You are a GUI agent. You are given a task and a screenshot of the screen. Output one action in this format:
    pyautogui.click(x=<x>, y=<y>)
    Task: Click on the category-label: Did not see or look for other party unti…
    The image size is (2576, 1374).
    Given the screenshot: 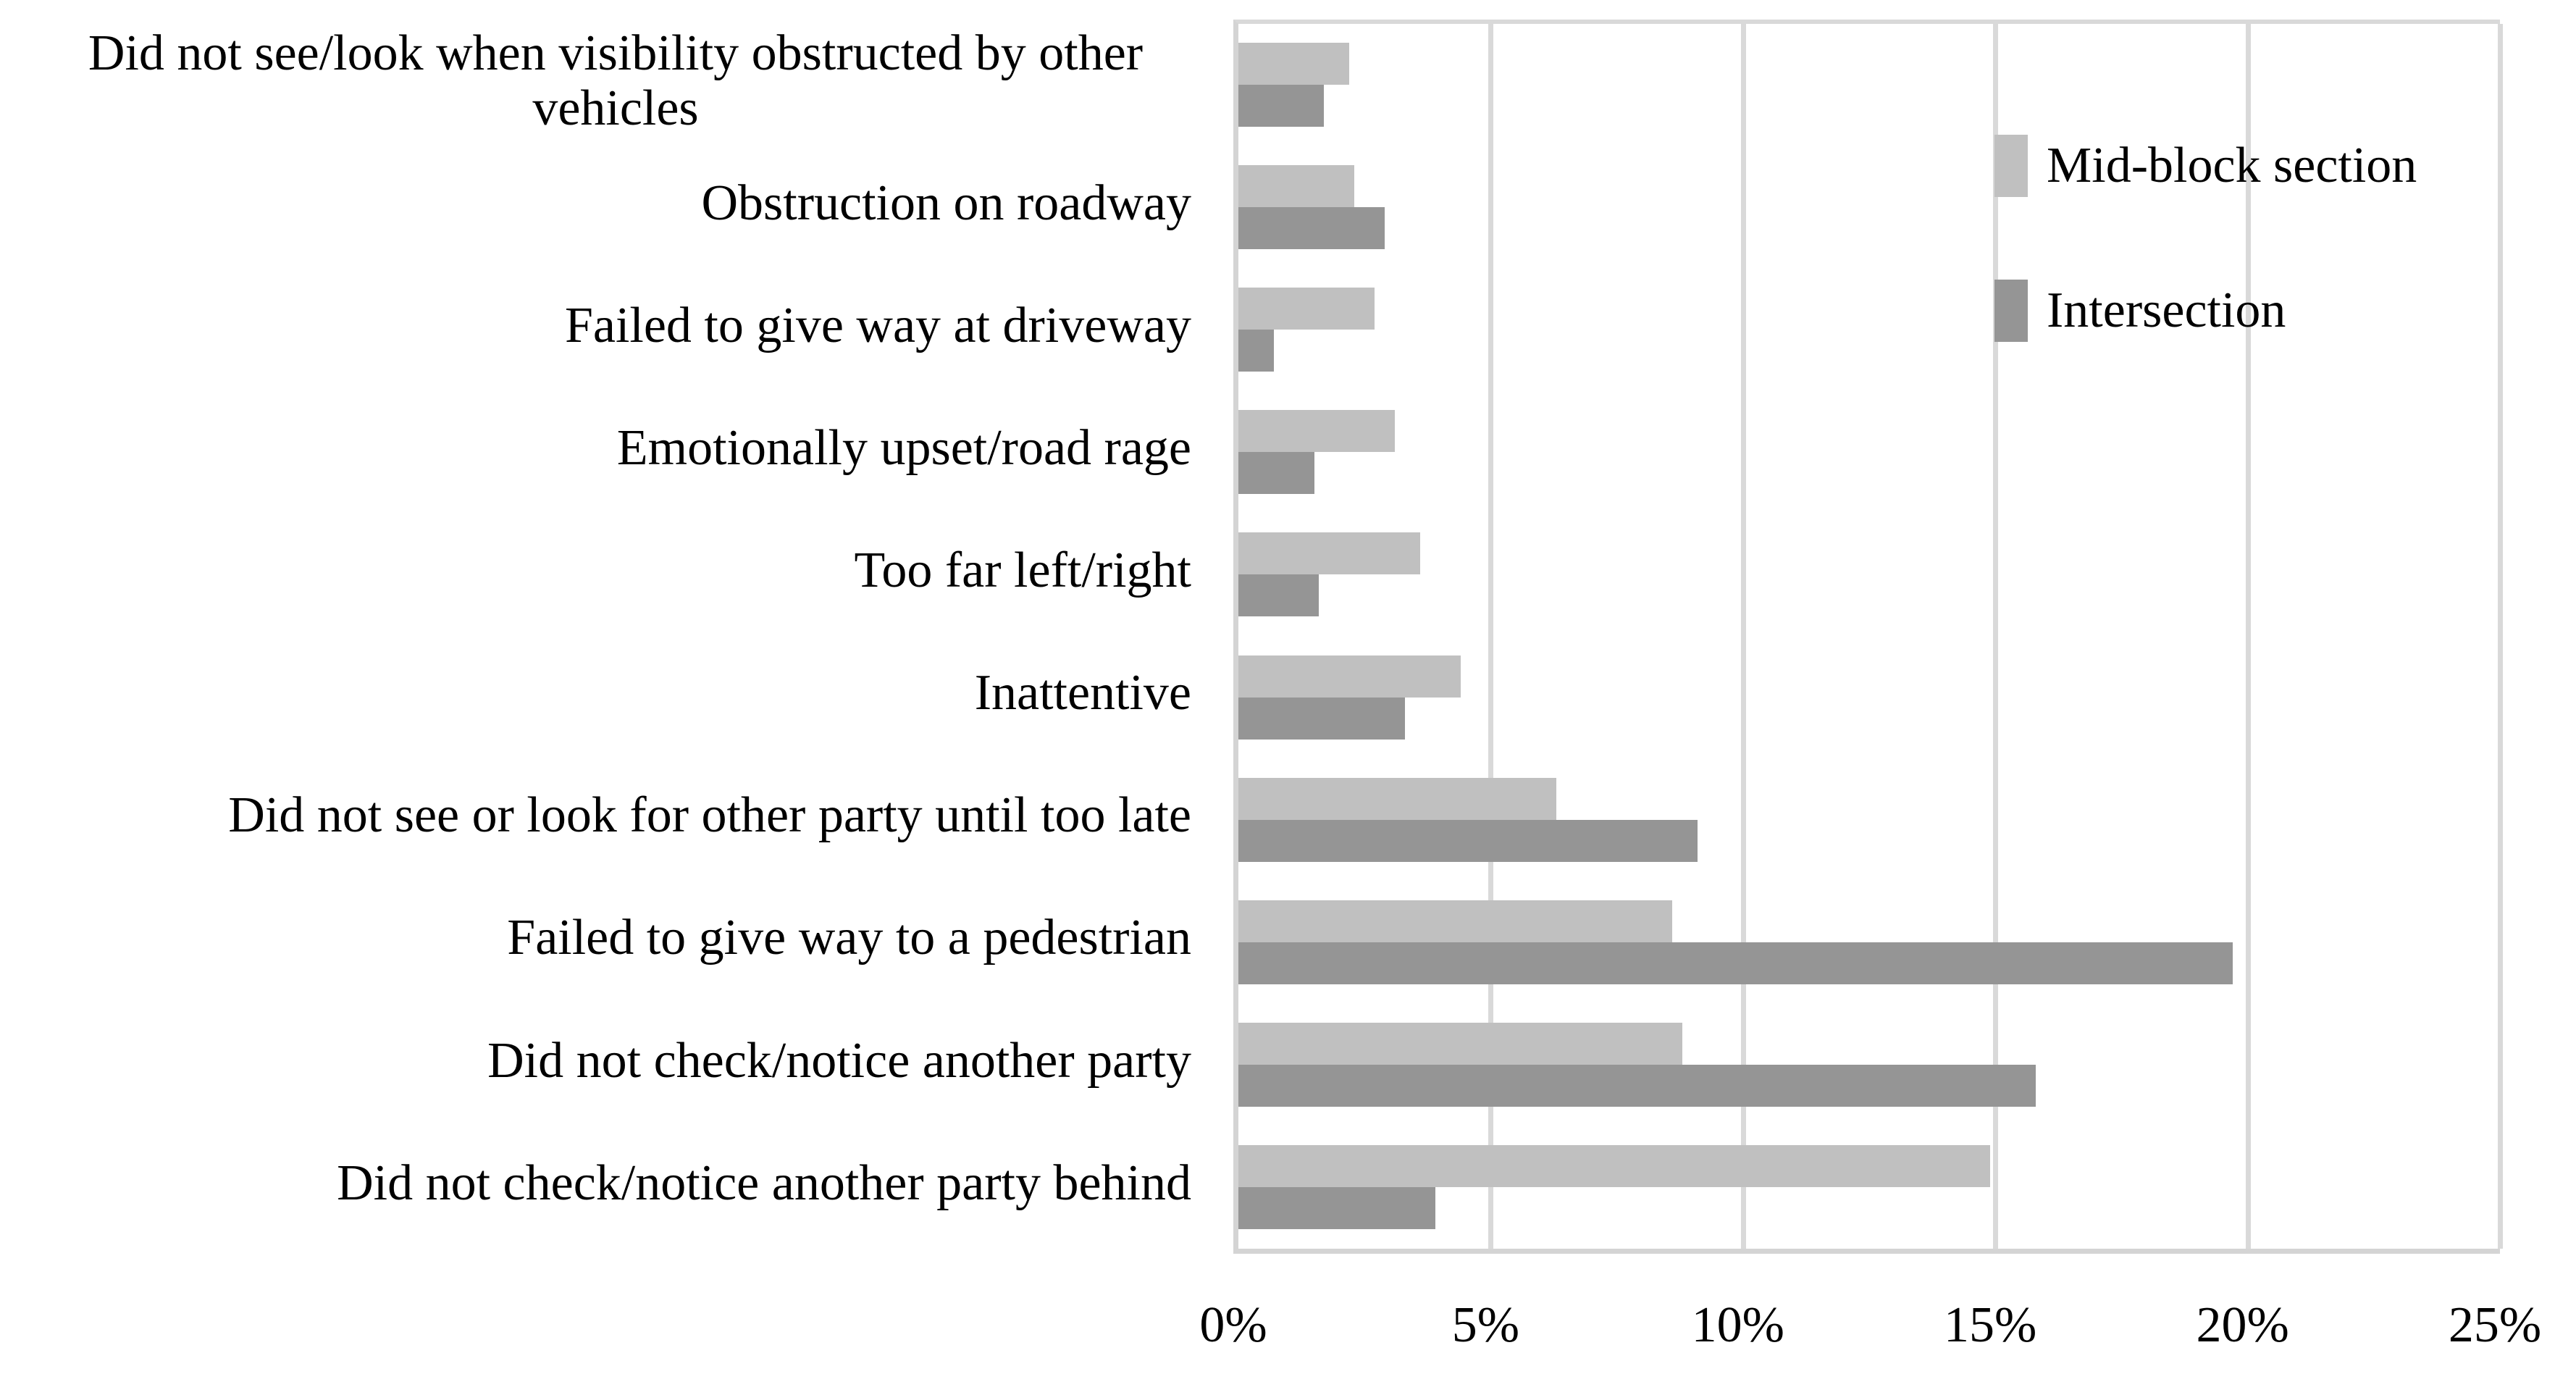 What is the action you would take?
    pyautogui.click(x=595, y=816)
    